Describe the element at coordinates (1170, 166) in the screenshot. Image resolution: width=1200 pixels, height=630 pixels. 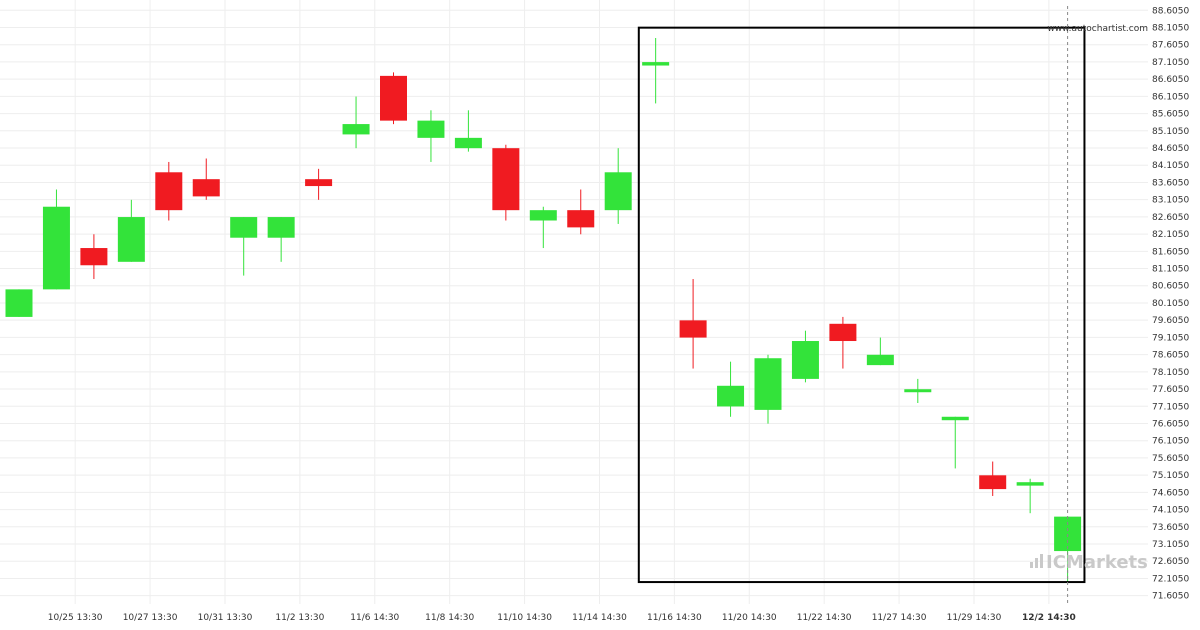
I see `y-tick-label: 84.1050` at that location.